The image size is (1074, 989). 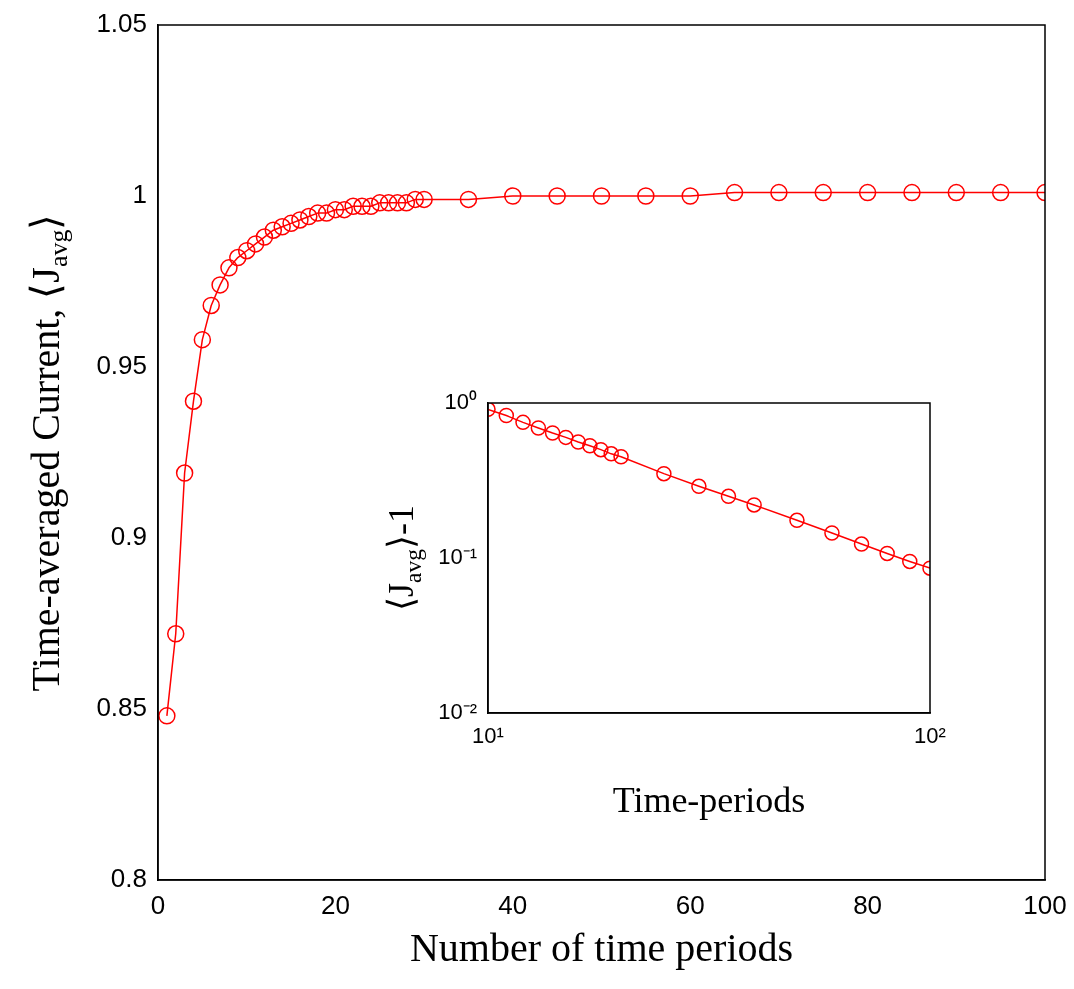 What do you see at coordinates (457, 712) in the screenshot?
I see `y-tick-label: 10⁻²` at bounding box center [457, 712].